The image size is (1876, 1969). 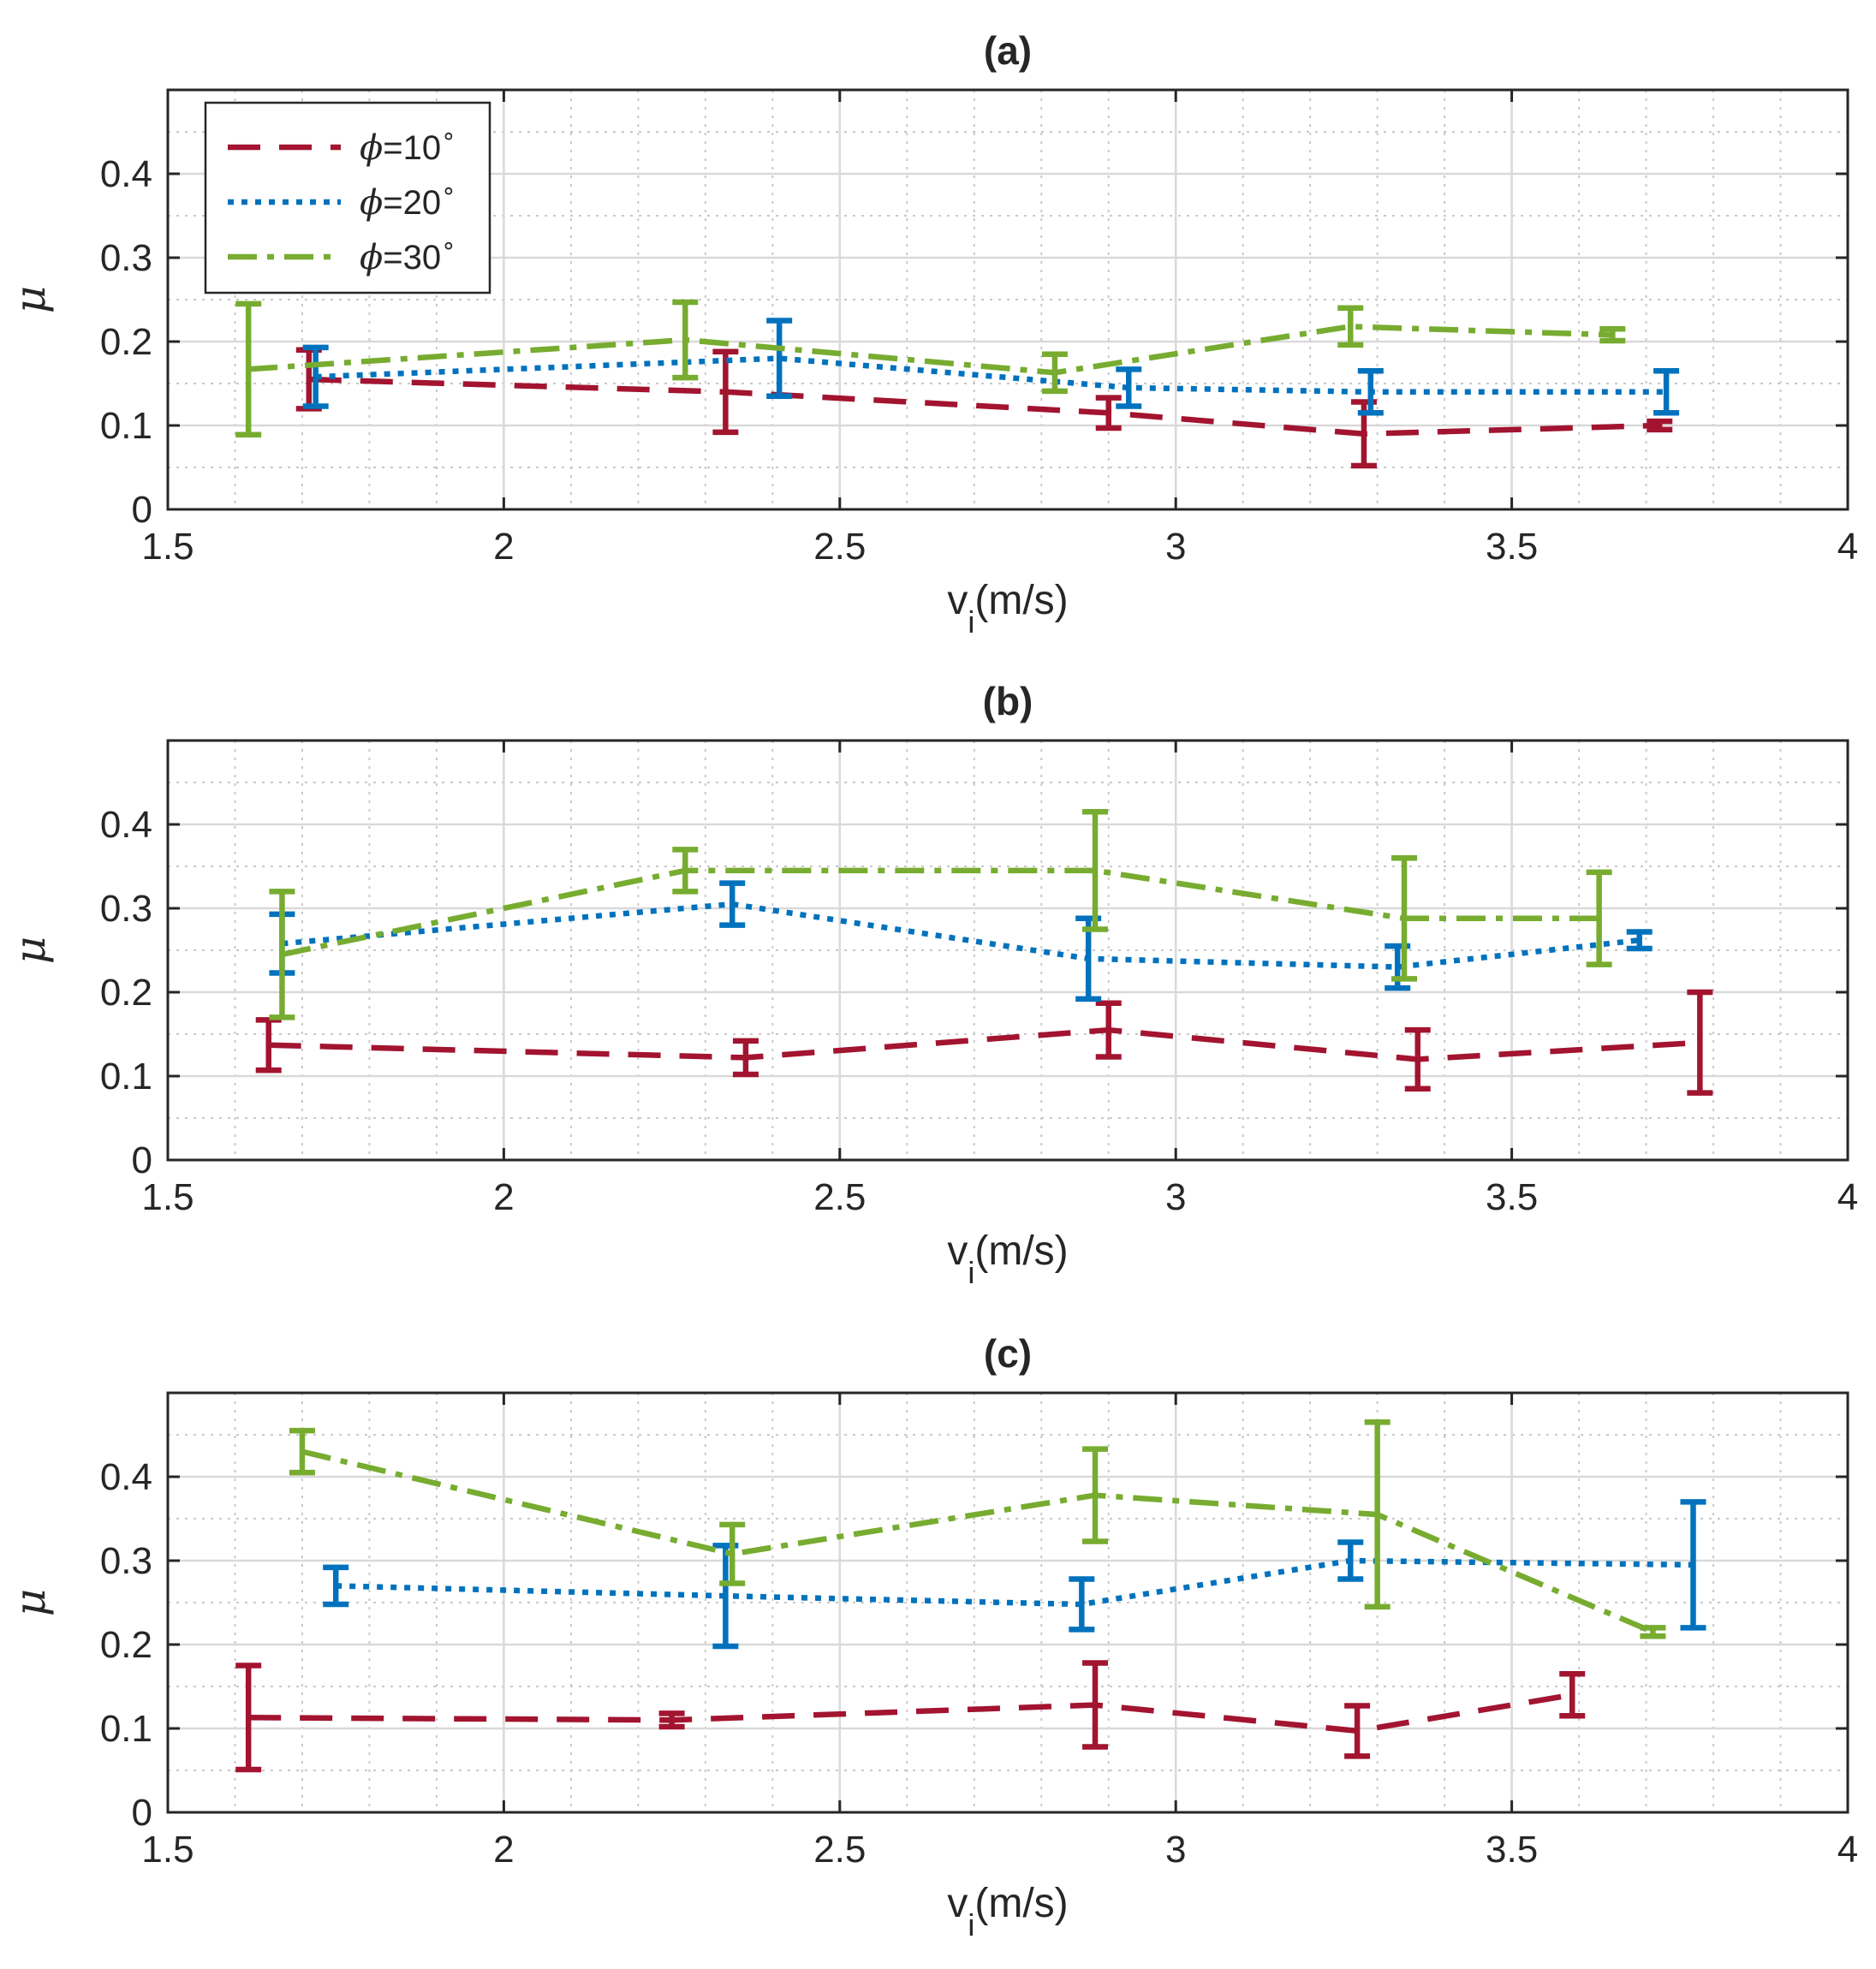 I want to click on legend: ϕ=10∘ ϕ=20∘ ϕ=30∘, so click(x=348, y=197).